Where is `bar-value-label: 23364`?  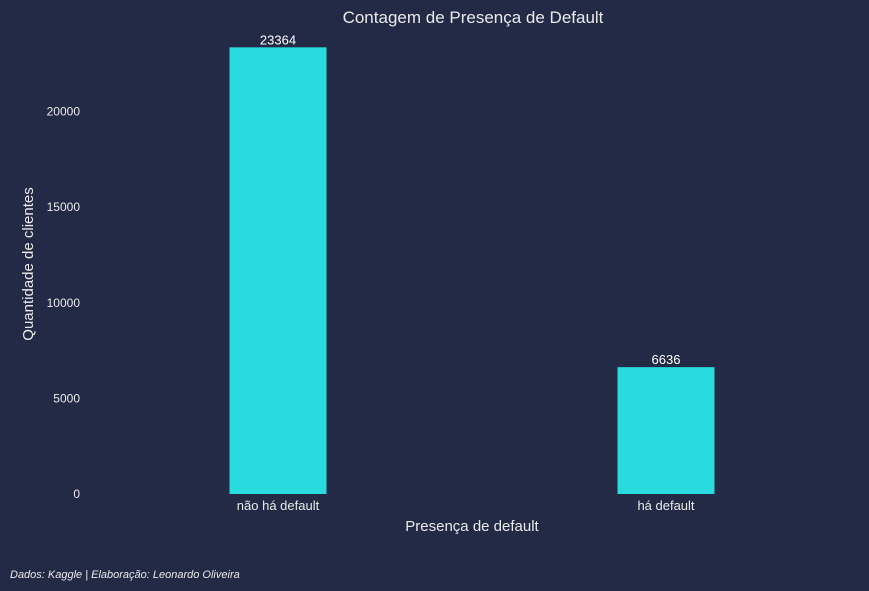
bar-value-label: 23364 is located at coordinates (278, 39).